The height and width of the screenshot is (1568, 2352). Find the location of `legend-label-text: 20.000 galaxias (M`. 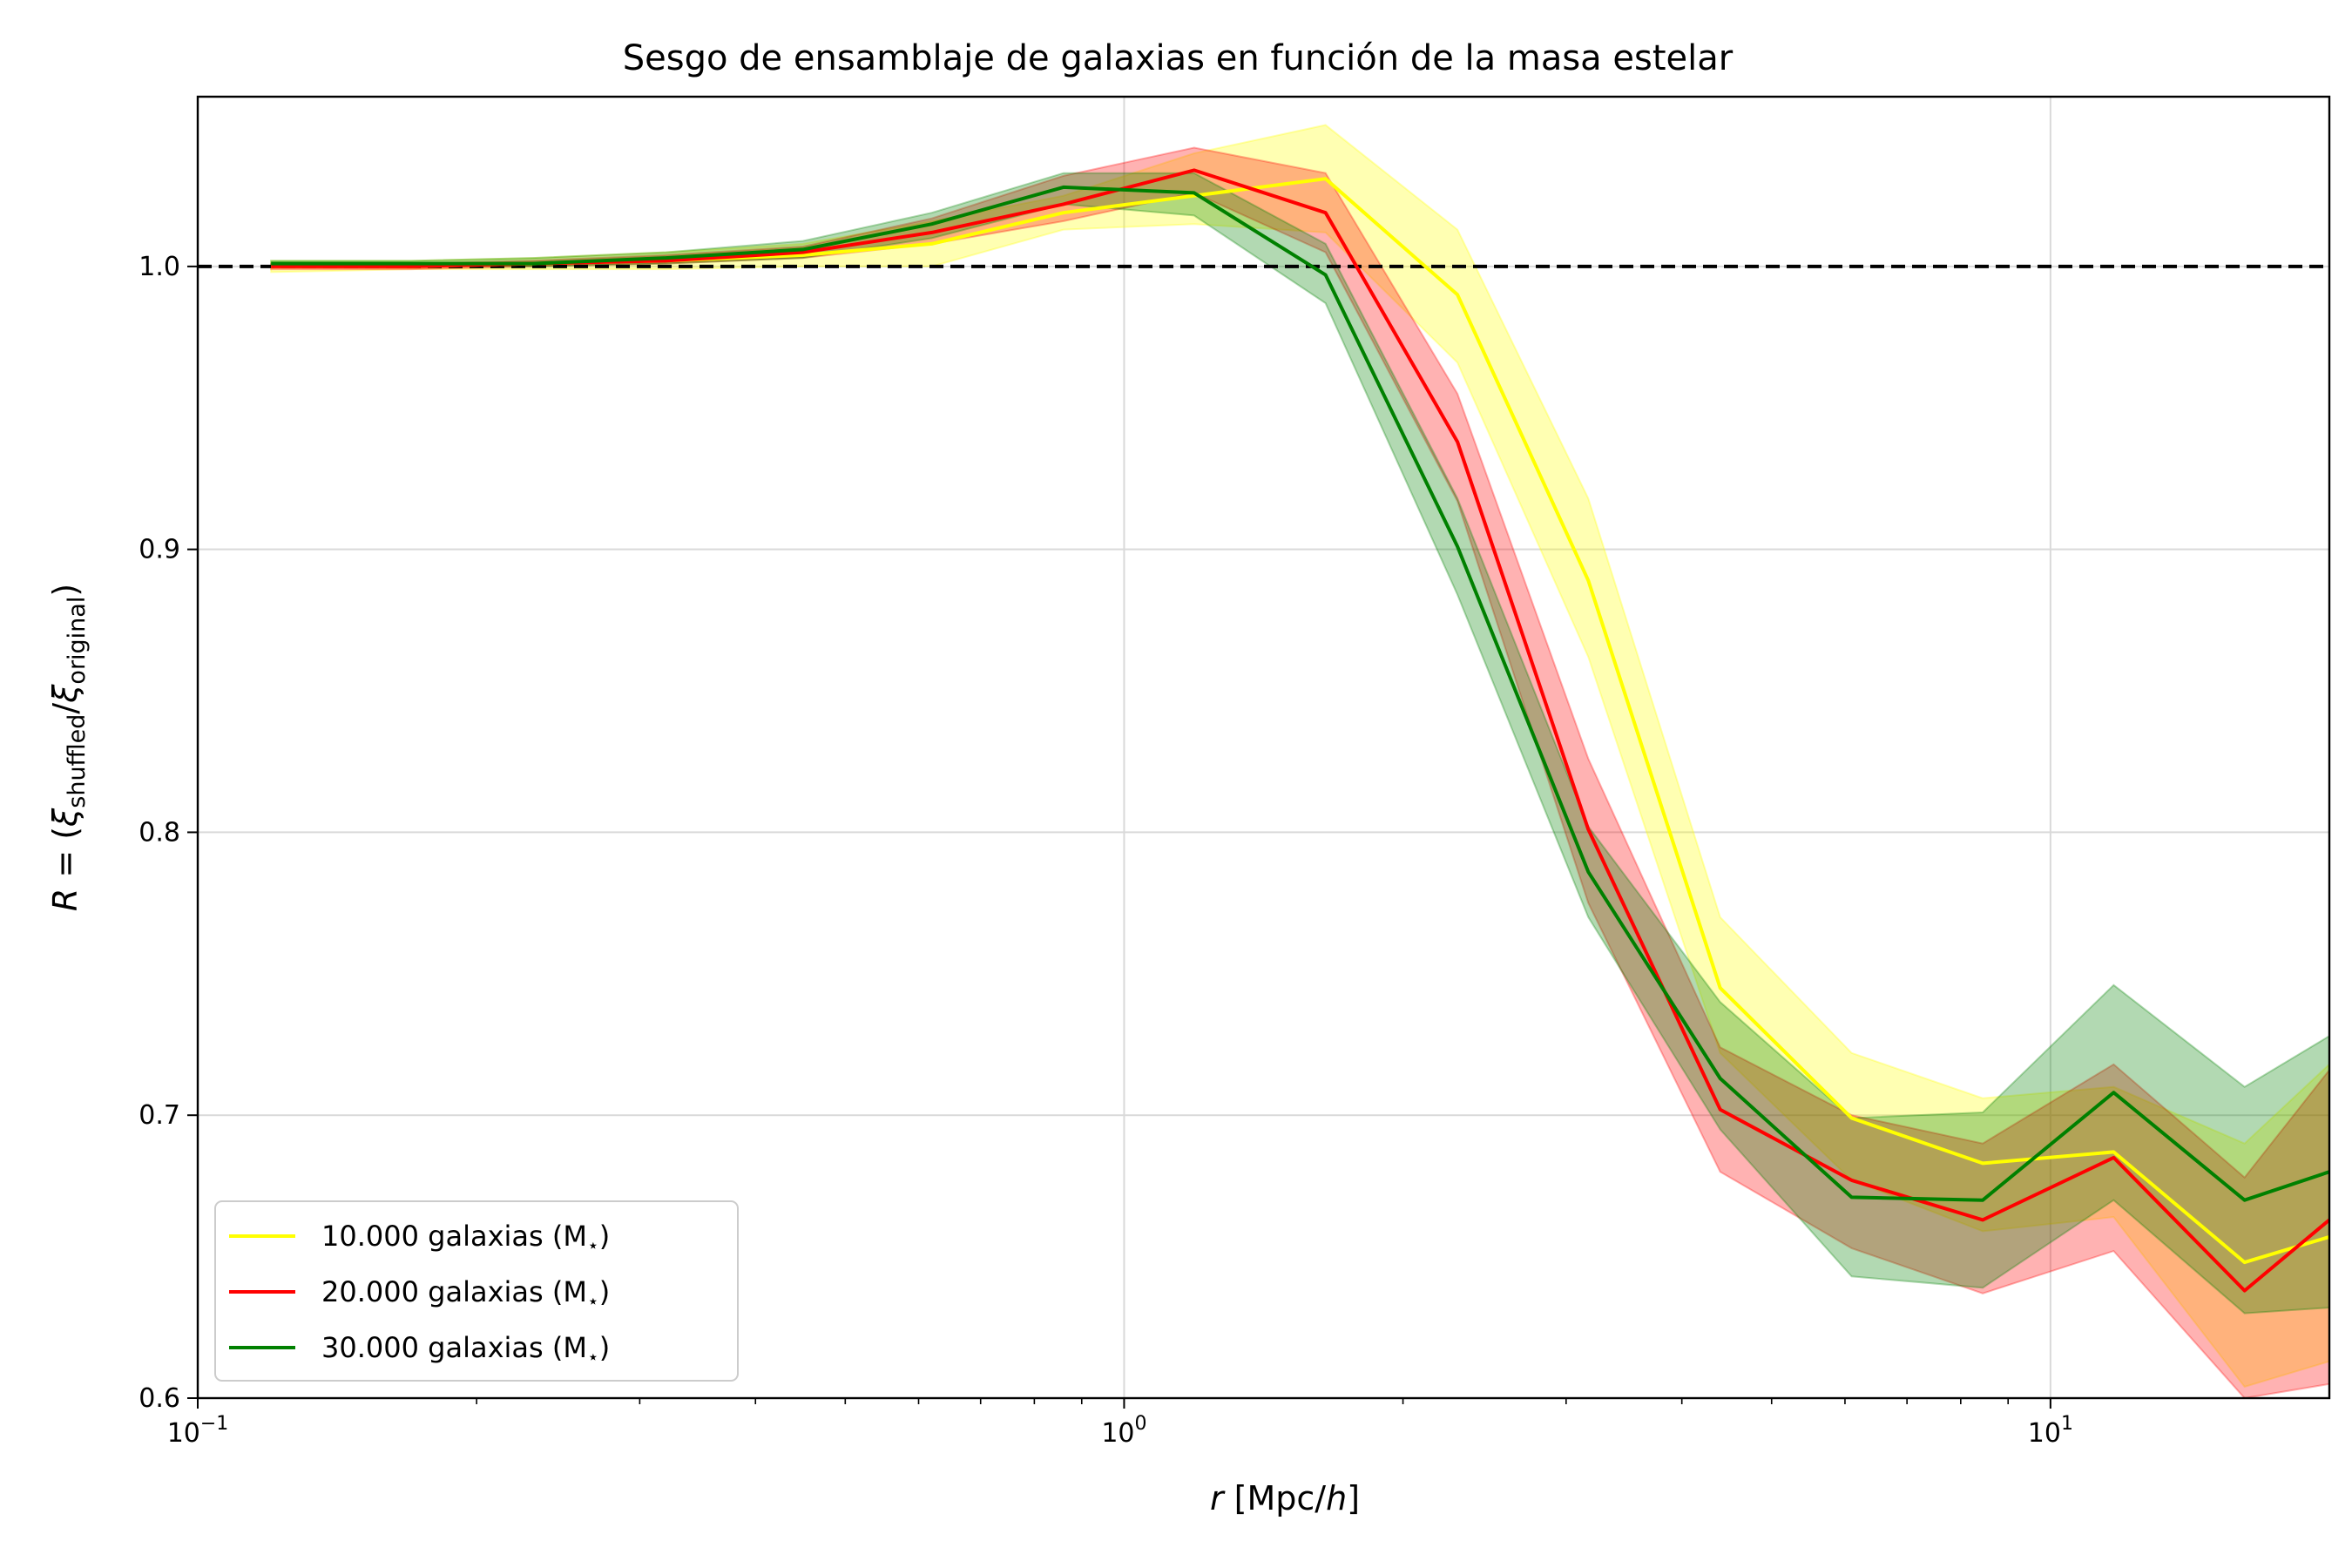

legend-label-text: 20.000 galaxias (M is located at coordinates (454, 1291).